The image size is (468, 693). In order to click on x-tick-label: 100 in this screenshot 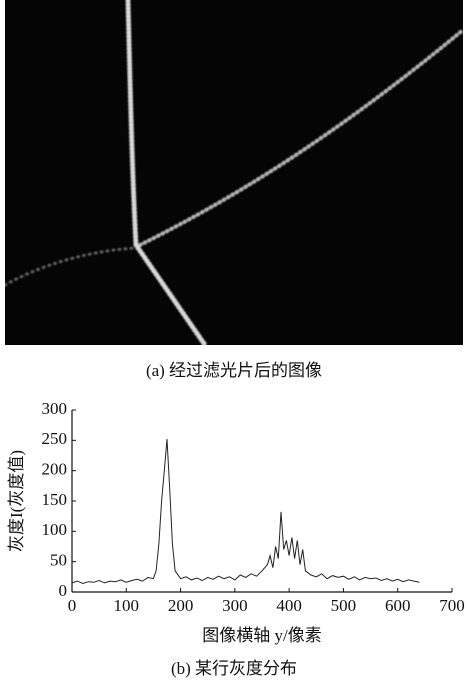, I will do `click(127, 605)`.